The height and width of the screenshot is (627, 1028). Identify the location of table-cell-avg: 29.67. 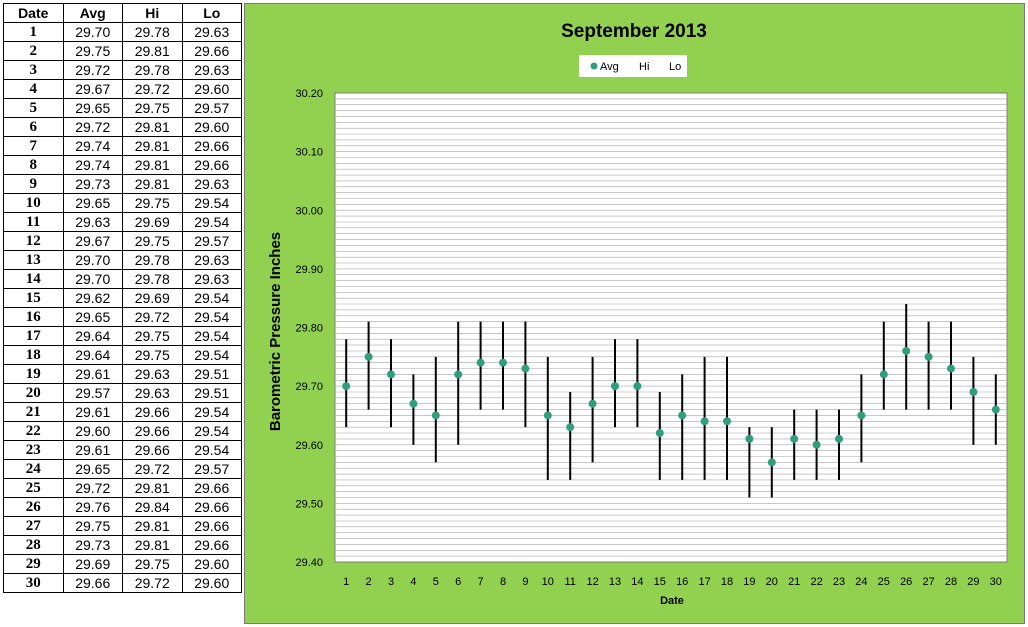
(92, 241).